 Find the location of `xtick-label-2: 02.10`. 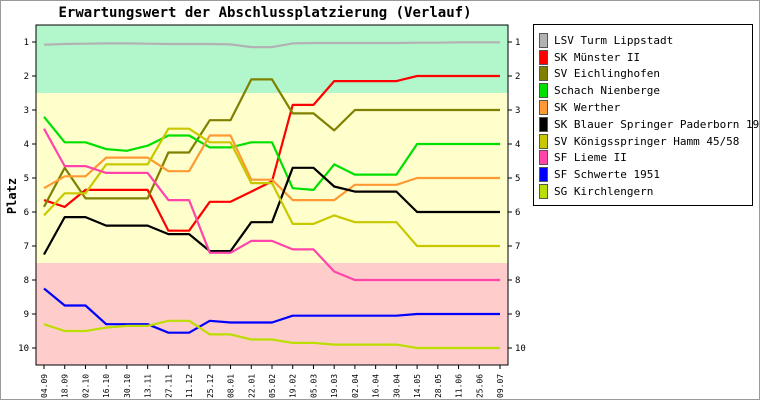

xtick-label-2: 02.10 is located at coordinates (85, 386).